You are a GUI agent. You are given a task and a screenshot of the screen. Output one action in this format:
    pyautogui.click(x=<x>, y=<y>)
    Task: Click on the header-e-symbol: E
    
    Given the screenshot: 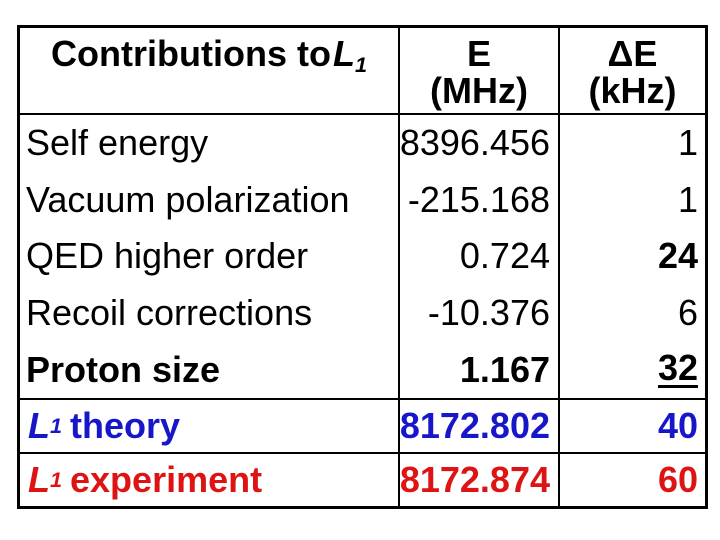 What is the action you would take?
    pyautogui.click(x=478, y=53)
    